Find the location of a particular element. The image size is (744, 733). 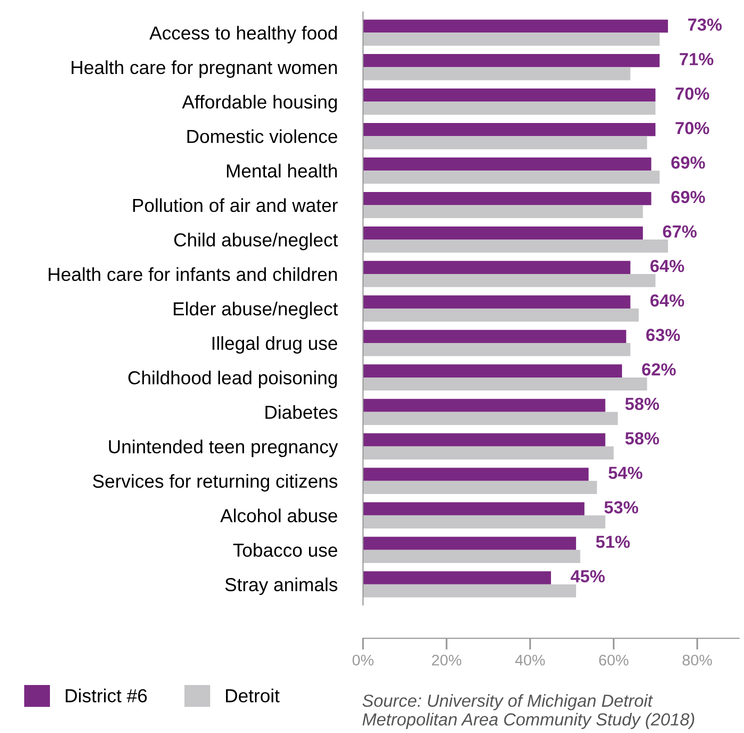

y-tick-label: Health care for pregnant women is located at coordinates (204, 69).